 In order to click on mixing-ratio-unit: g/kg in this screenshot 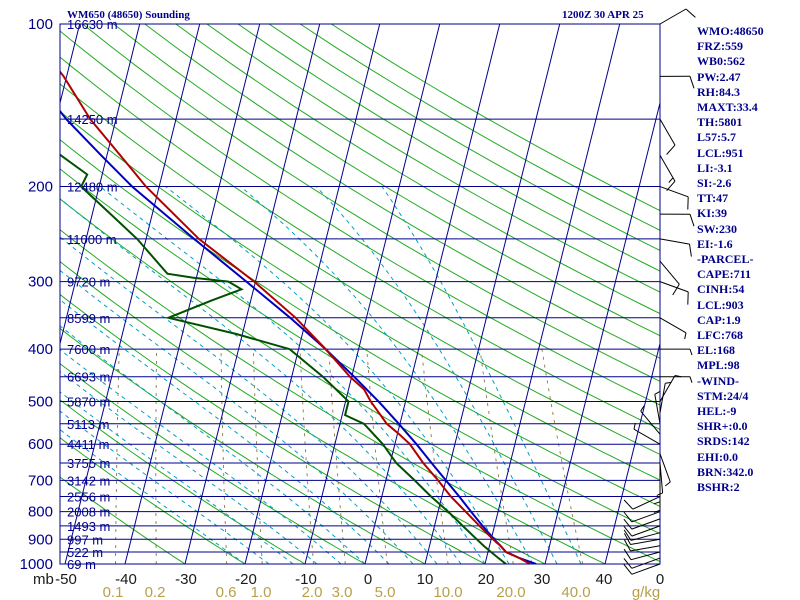, I will do `click(646, 592)`.